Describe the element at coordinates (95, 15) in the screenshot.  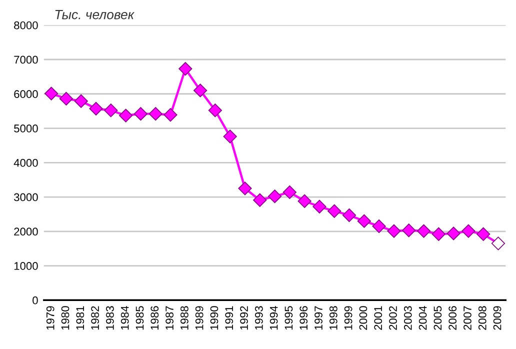
I see `y-axis-title: Тыс. человек` at that location.